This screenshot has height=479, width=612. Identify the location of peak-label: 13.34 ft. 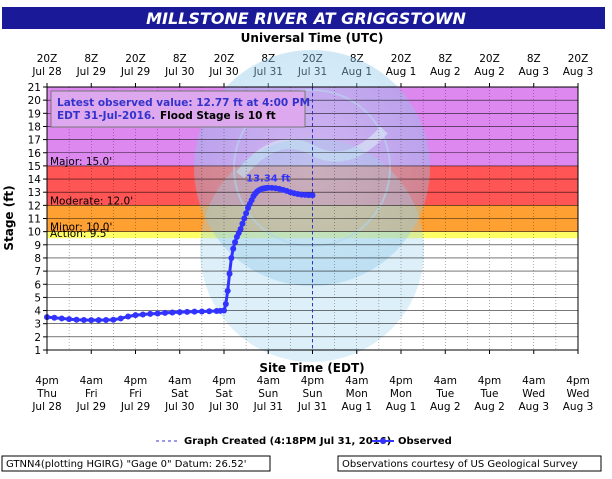
(268, 179).